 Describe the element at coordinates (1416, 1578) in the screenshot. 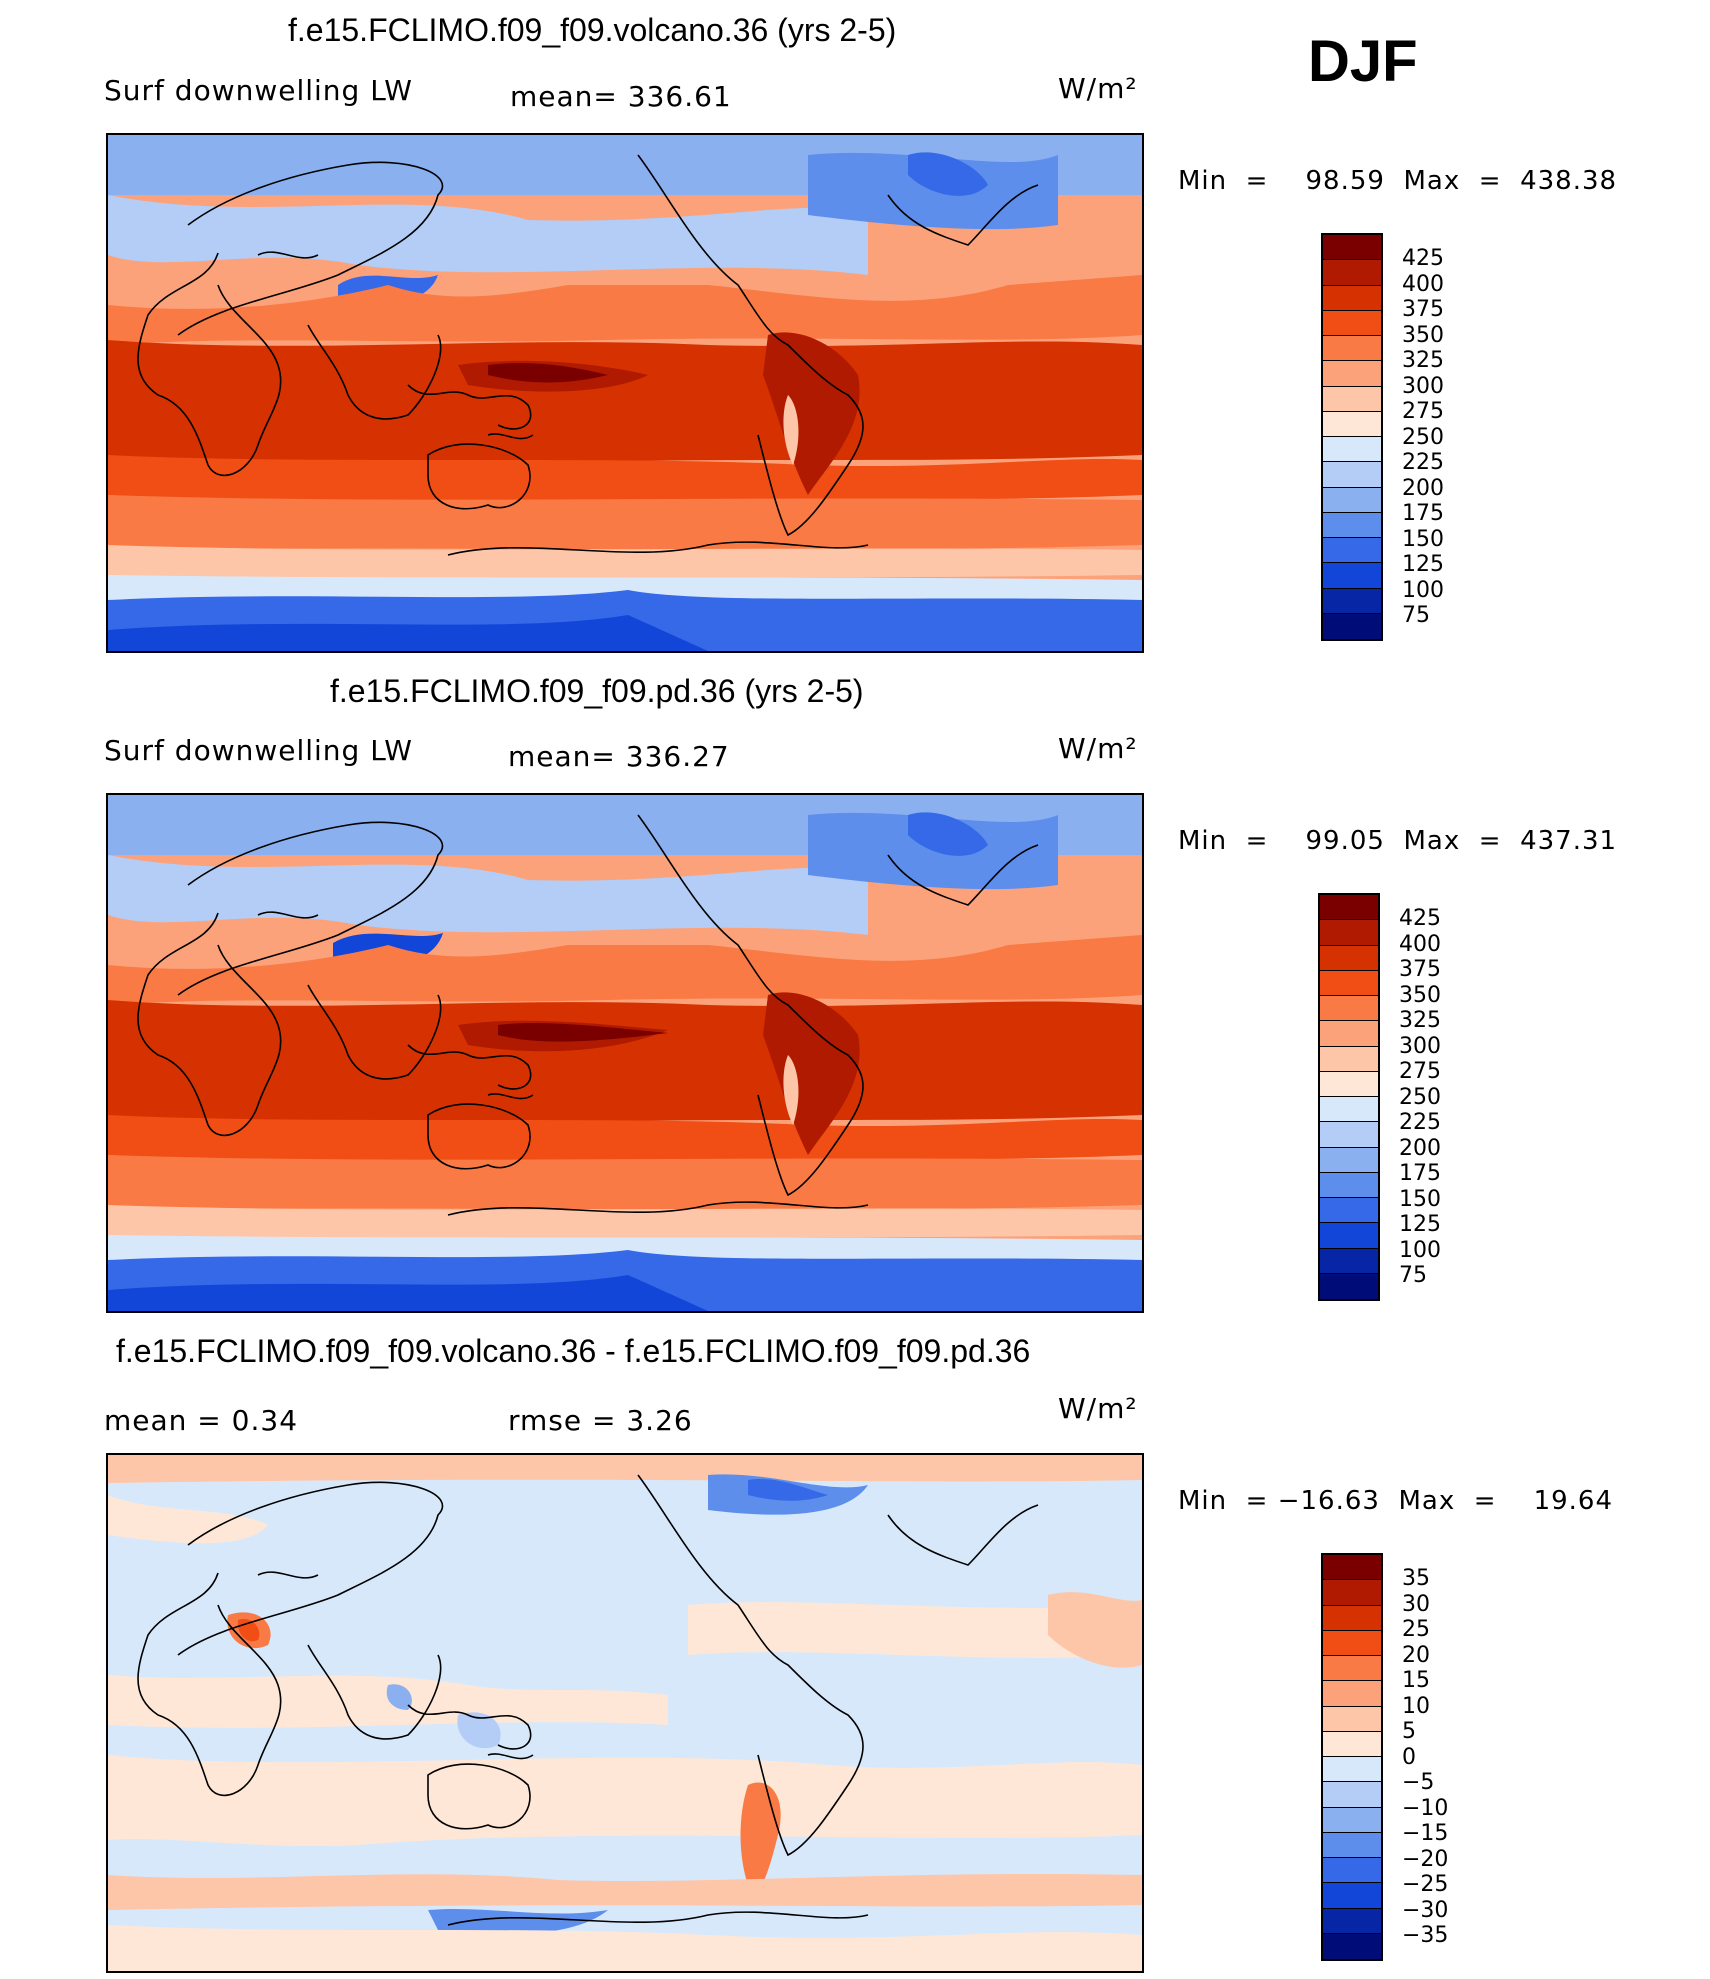

I see `colorbar-3-label: 35` at that location.